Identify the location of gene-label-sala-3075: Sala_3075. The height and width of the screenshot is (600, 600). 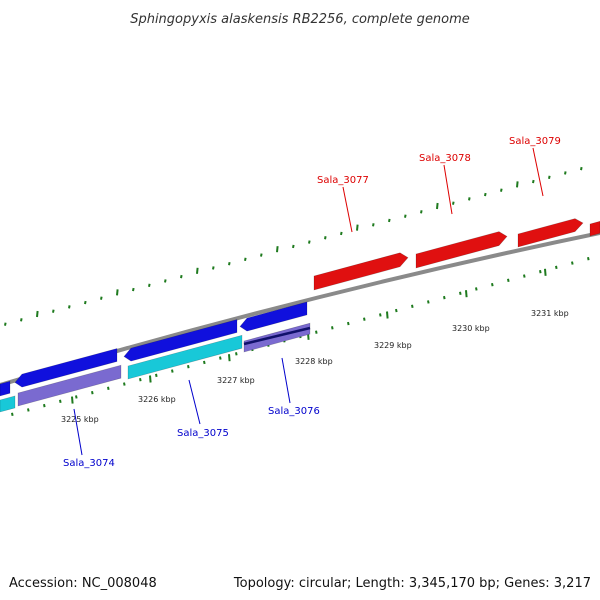
(203, 433).